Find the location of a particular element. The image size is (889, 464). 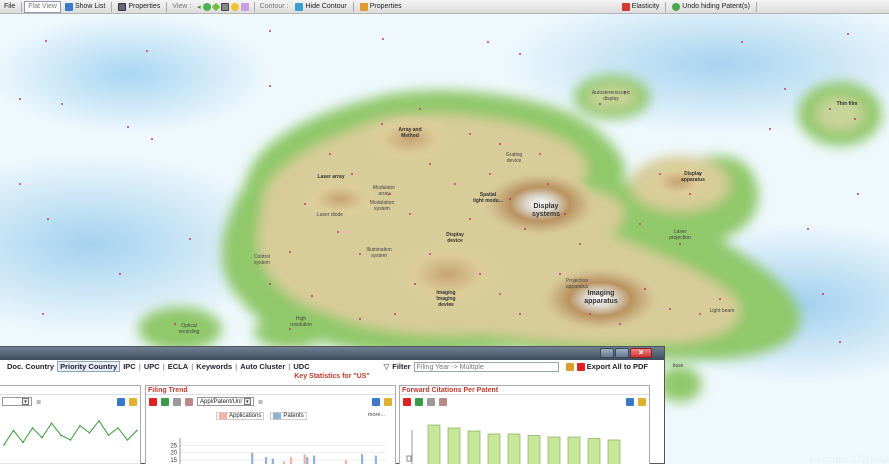

panel-tool-icons is located at coordinates (127, 401).